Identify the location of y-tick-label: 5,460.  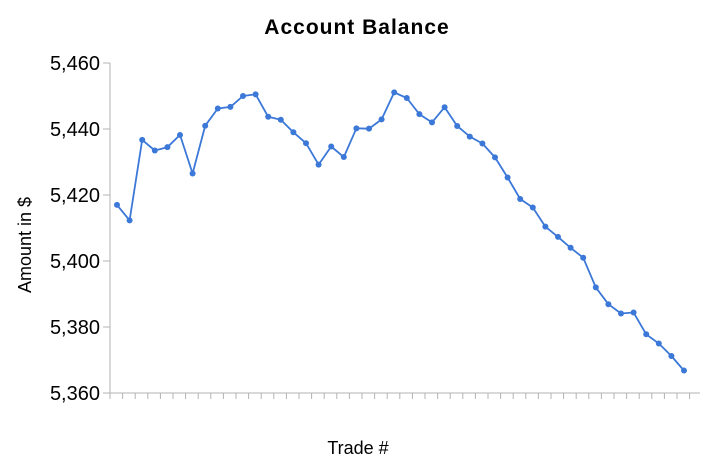
(75, 64).